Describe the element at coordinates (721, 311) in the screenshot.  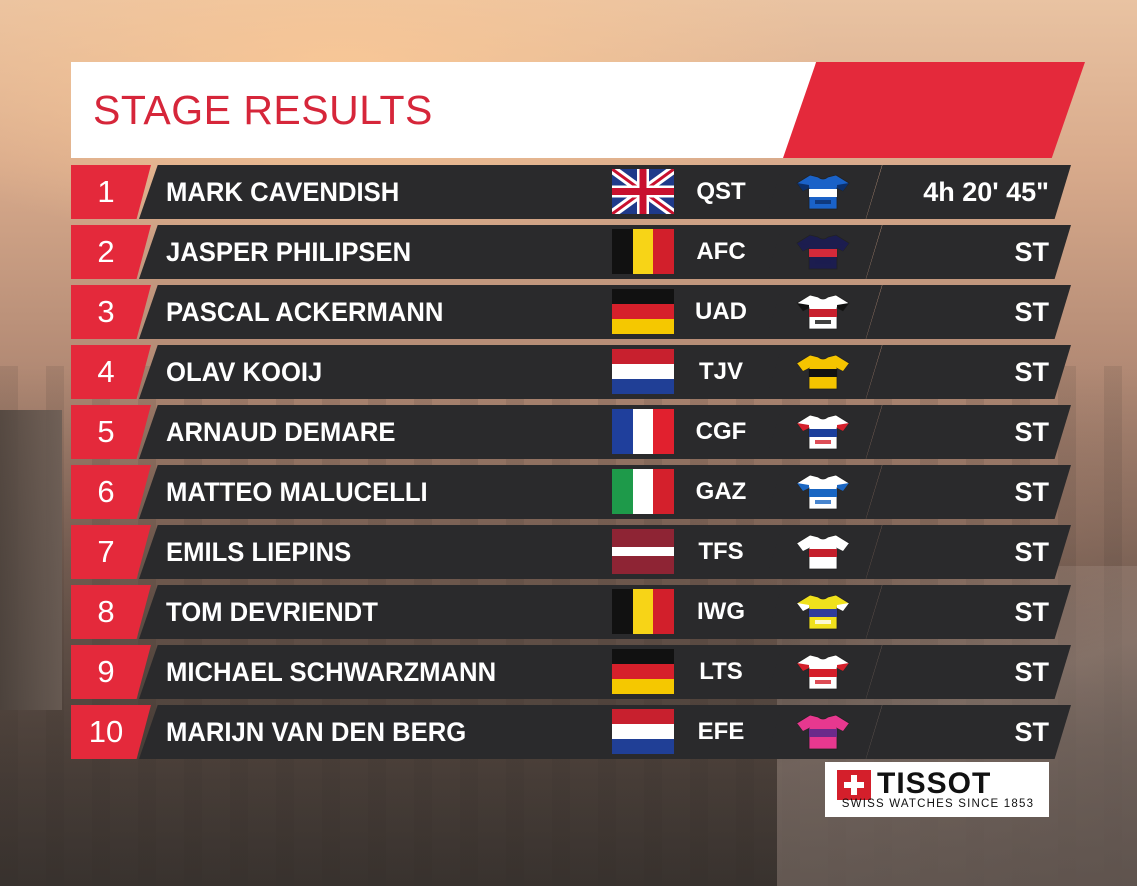
I see `team-code: UAD` at that location.